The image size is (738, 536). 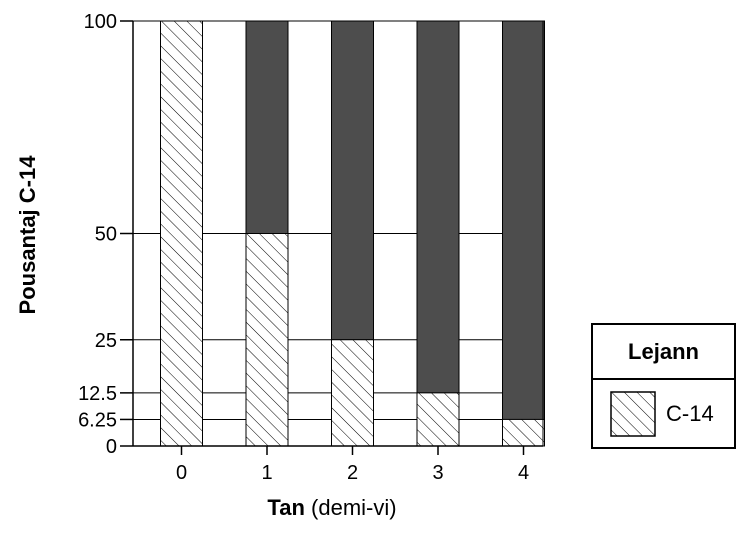 I want to click on y-tick-label: 0, so click(x=111, y=447).